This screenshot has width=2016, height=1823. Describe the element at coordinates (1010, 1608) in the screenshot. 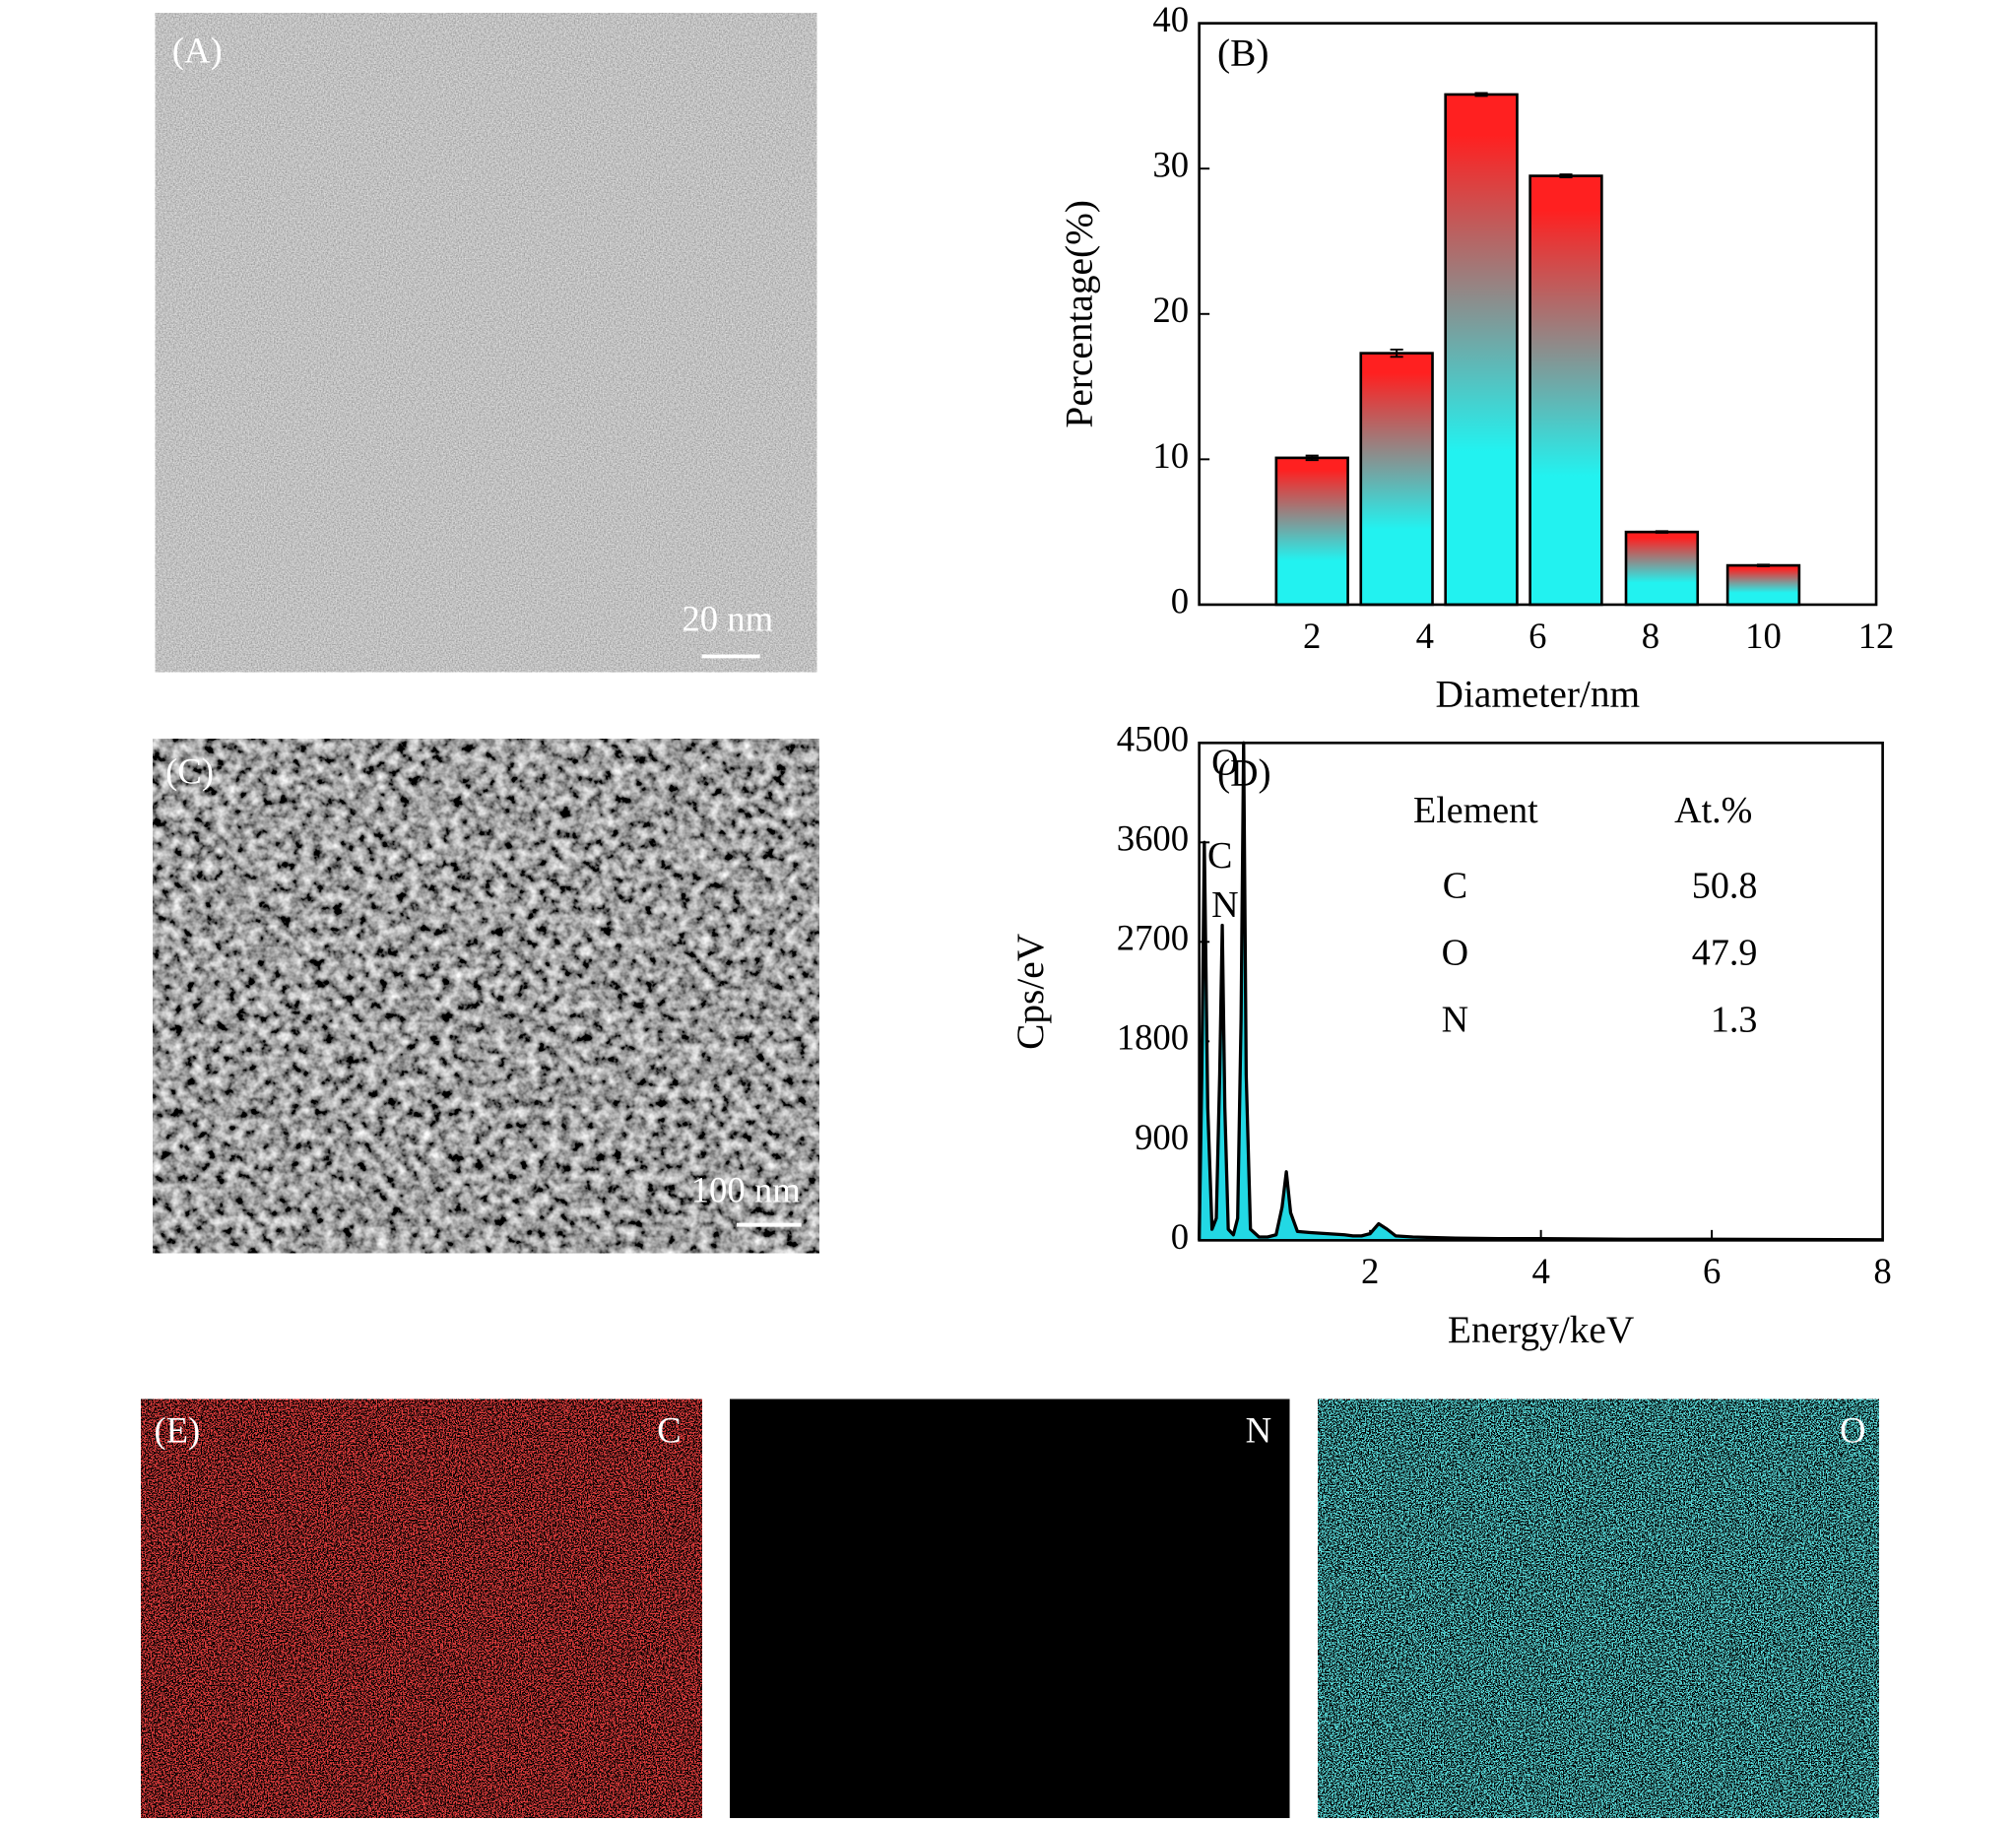

I see `map-n` at that location.